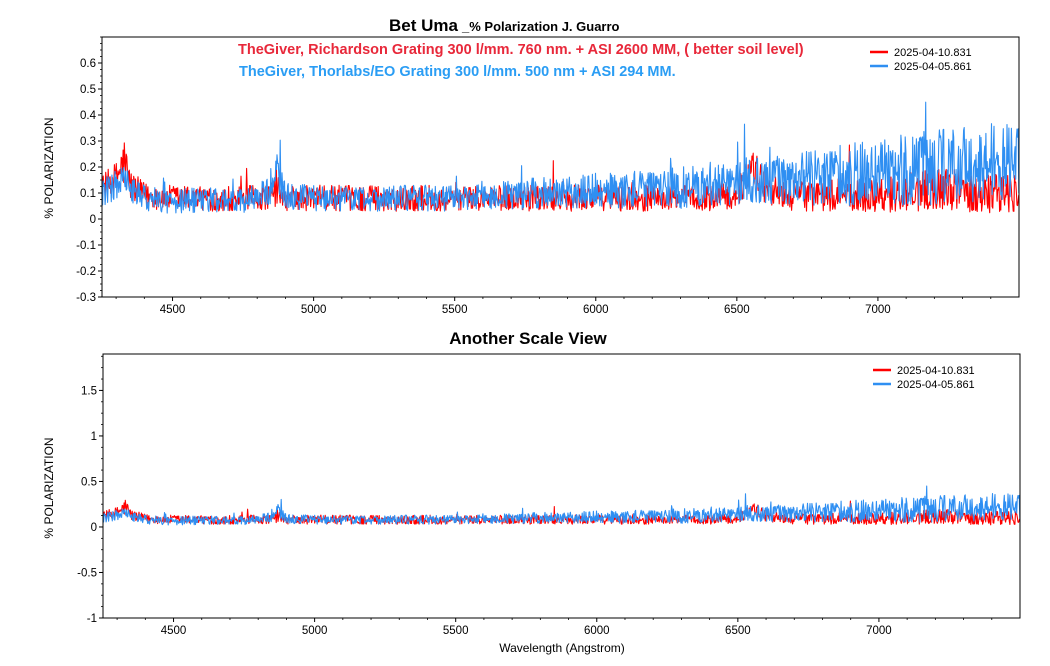 Image resolution: width=1050 pixels, height=666 pixels. What do you see at coordinates (94, 437) in the screenshot?
I see `y-tick-label: 1` at bounding box center [94, 437].